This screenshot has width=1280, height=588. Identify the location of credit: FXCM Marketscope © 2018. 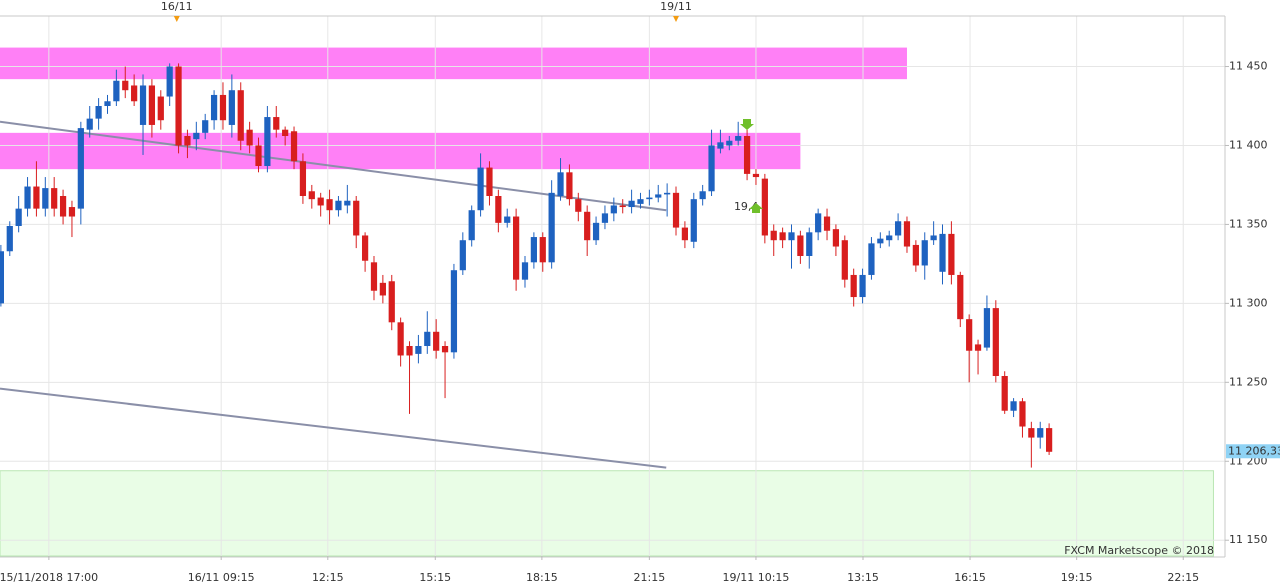
(1139, 550).